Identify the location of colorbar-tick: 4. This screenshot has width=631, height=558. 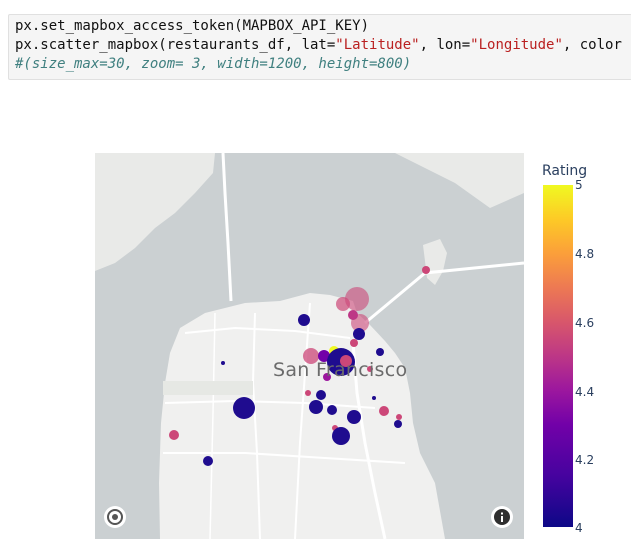
(579, 528).